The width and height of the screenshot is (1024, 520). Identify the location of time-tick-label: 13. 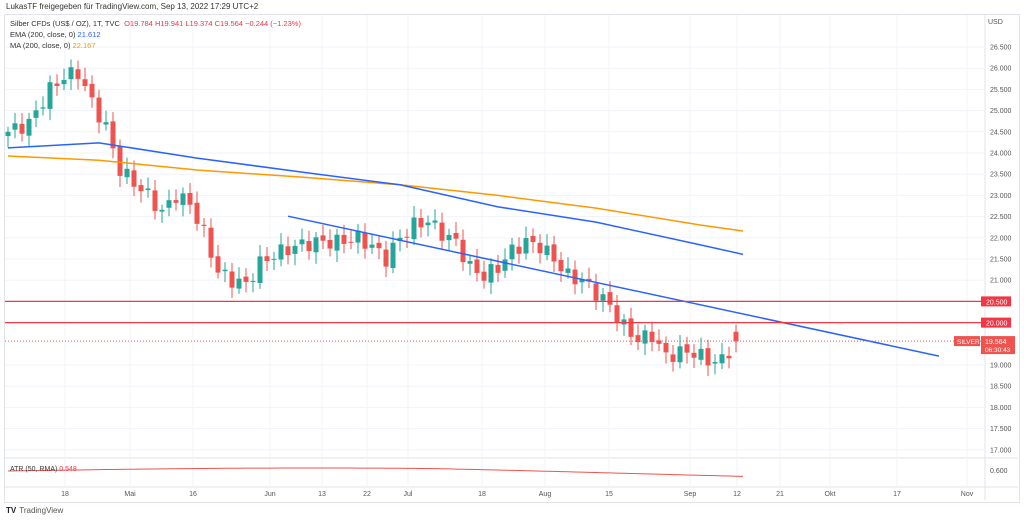
(322, 494).